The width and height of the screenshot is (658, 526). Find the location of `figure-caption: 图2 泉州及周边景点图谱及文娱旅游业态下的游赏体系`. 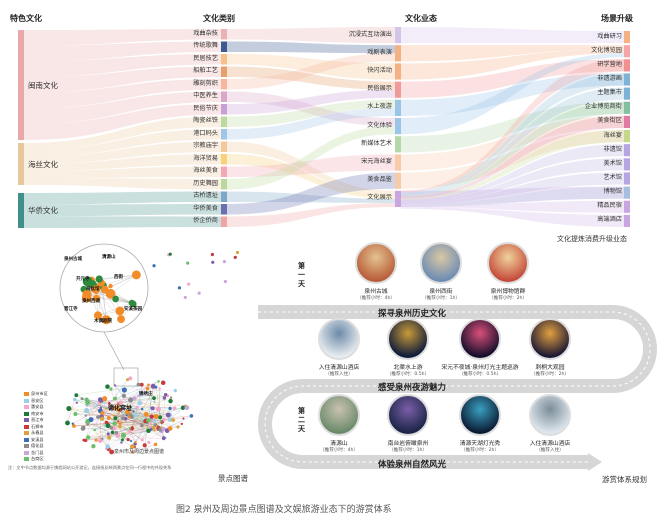

figure-caption: 图2 泉州及周边景点图谱及文娱旅游业态下的游赏体系 is located at coordinates (284, 510).